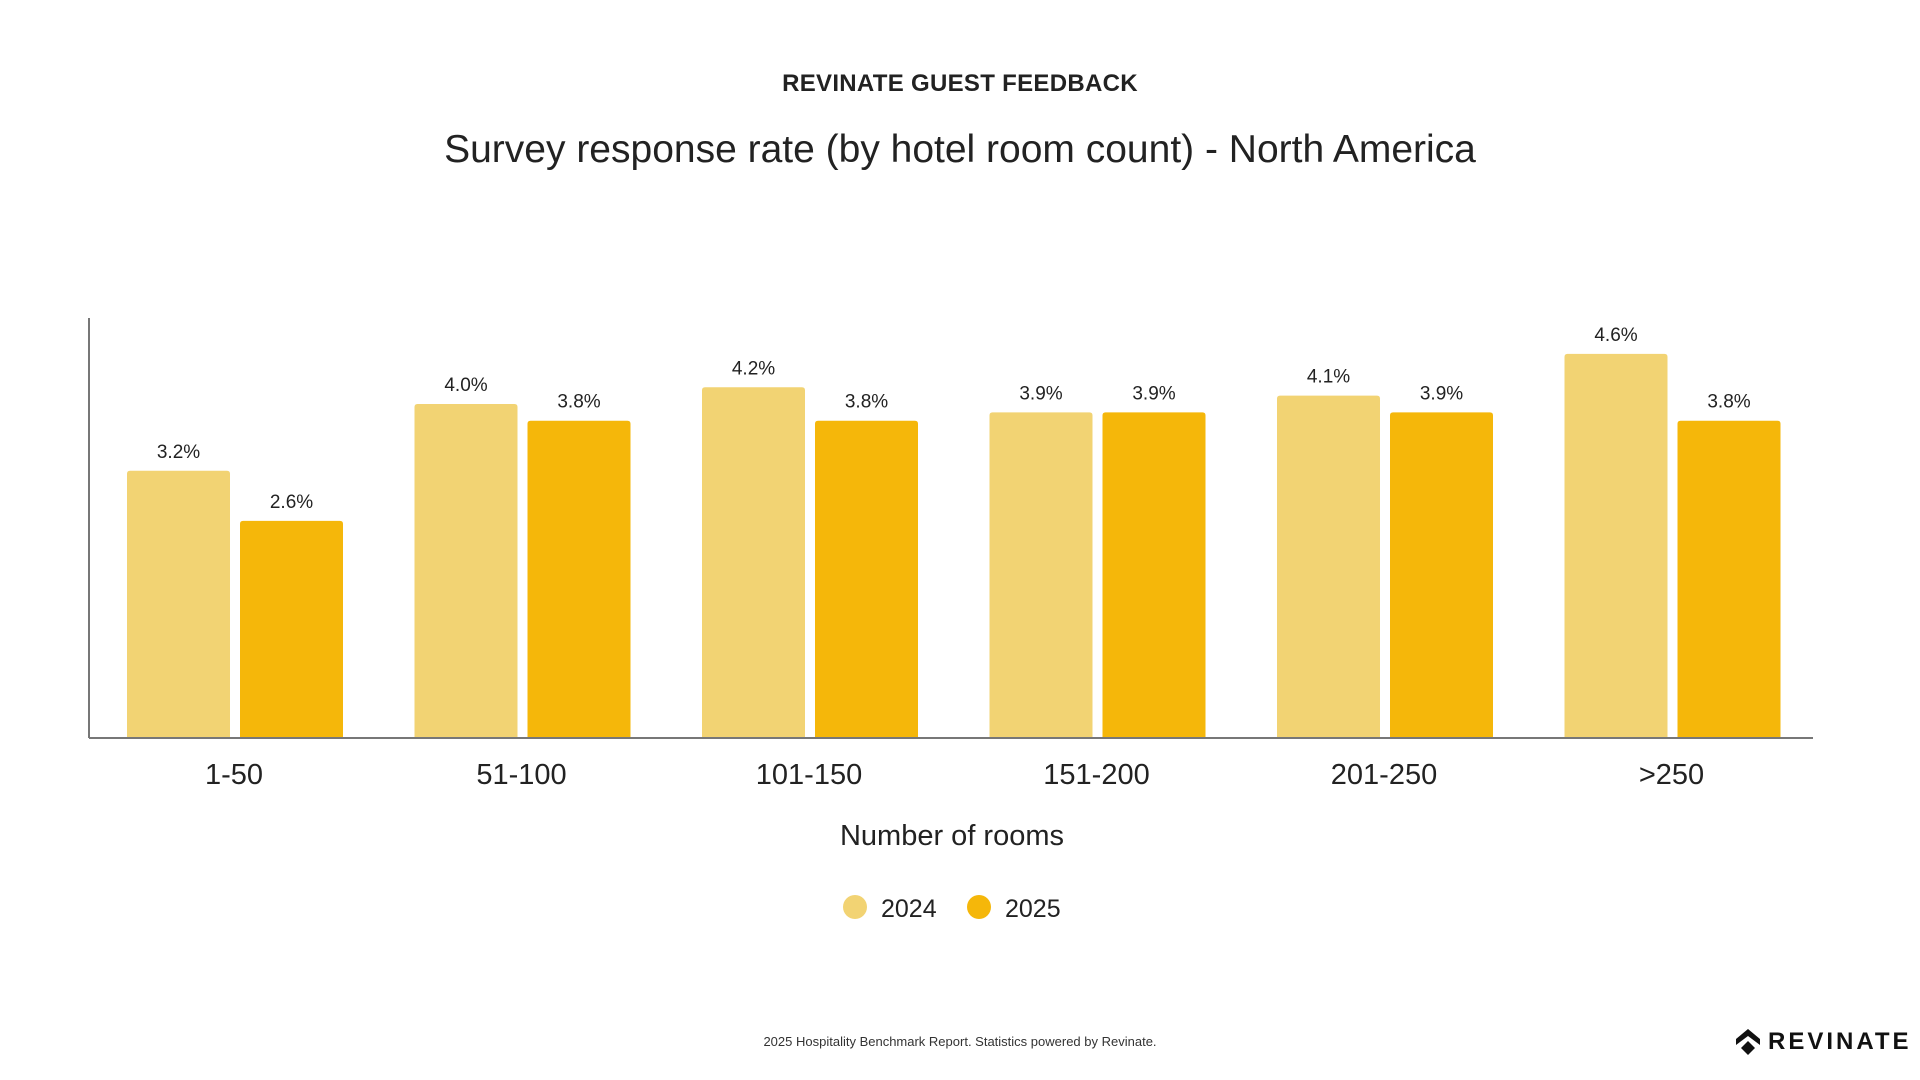  Describe the element at coordinates (1615, 335) in the screenshot. I see `data-label: 4.6%` at that location.